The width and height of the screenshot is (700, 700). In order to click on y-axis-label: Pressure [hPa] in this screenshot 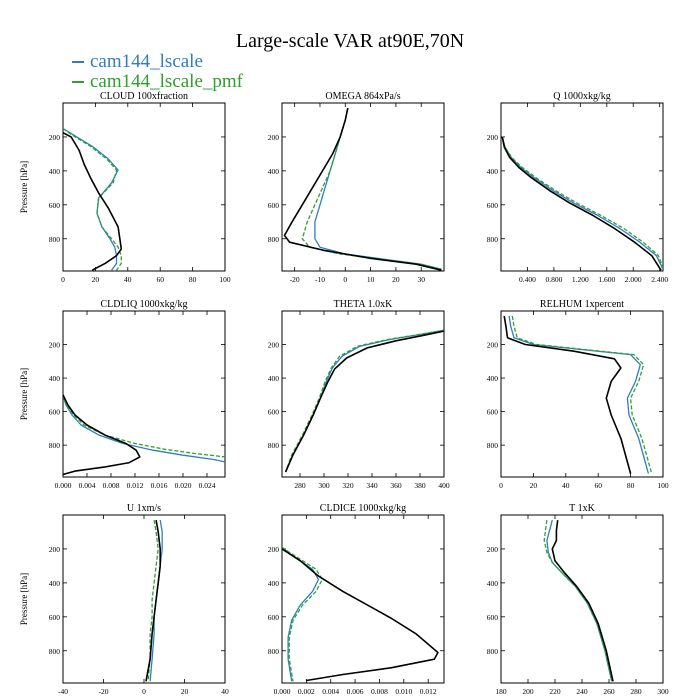, I will do `click(24, 599)`.